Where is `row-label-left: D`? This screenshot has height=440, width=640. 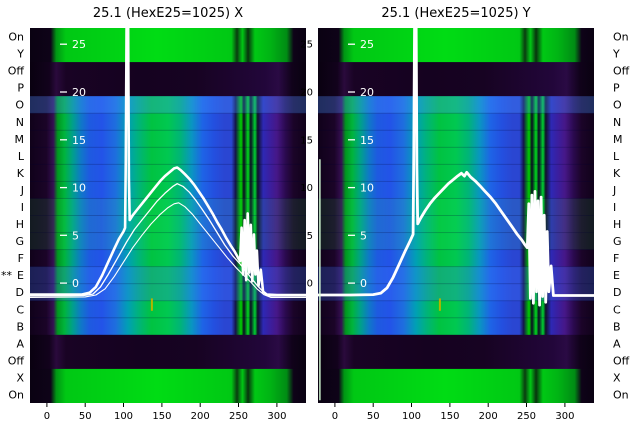 row-label-left: D is located at coordinates (20, 292).